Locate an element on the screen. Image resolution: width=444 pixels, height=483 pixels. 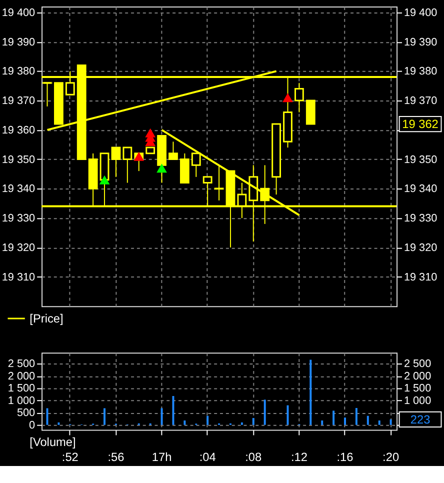
x-tick-label: :12 is located at coordinates (299, 457).